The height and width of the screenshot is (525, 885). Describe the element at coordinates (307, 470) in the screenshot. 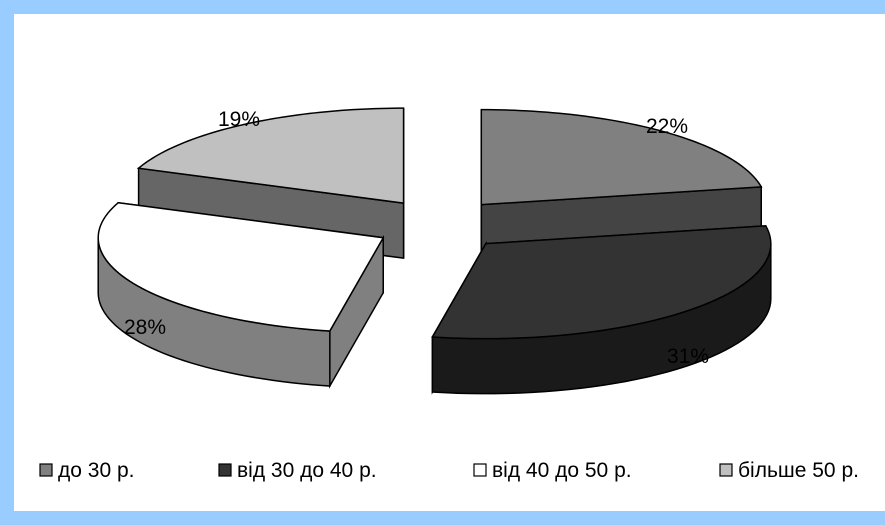

I see `legend-label-1: від 30 до 40 р.` at that location.